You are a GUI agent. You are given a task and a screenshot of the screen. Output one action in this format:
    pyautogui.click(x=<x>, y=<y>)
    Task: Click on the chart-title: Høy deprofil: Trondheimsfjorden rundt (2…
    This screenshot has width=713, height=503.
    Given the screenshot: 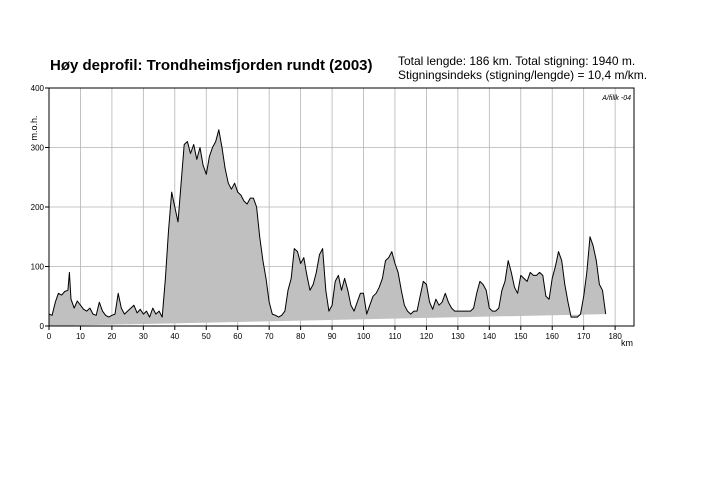 What is the action you would take?
    pyautogui.click(x=211, y=65)
    